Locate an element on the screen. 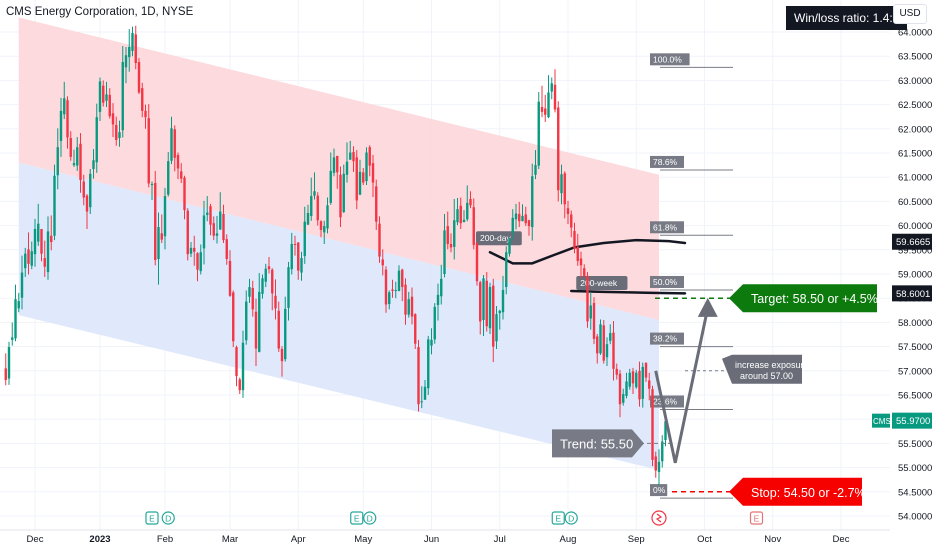 This screenshot has height=555, width=932. price-tag-value: 58.6001 is located at coordinates (913, 294).